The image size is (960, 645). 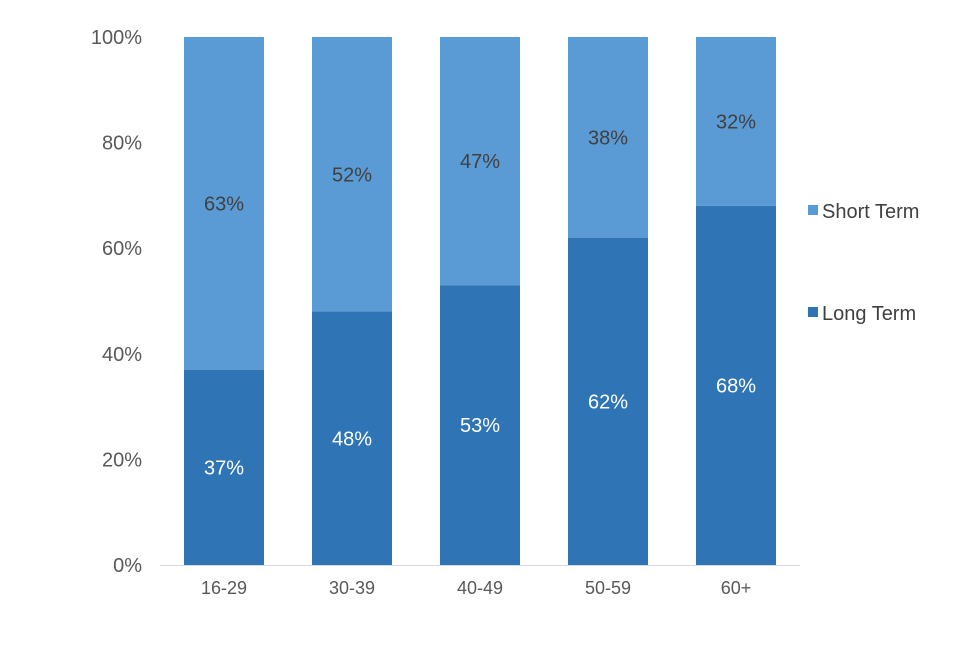 I want to click on x-tick-label: 16-29, so click(x=224, y=588).